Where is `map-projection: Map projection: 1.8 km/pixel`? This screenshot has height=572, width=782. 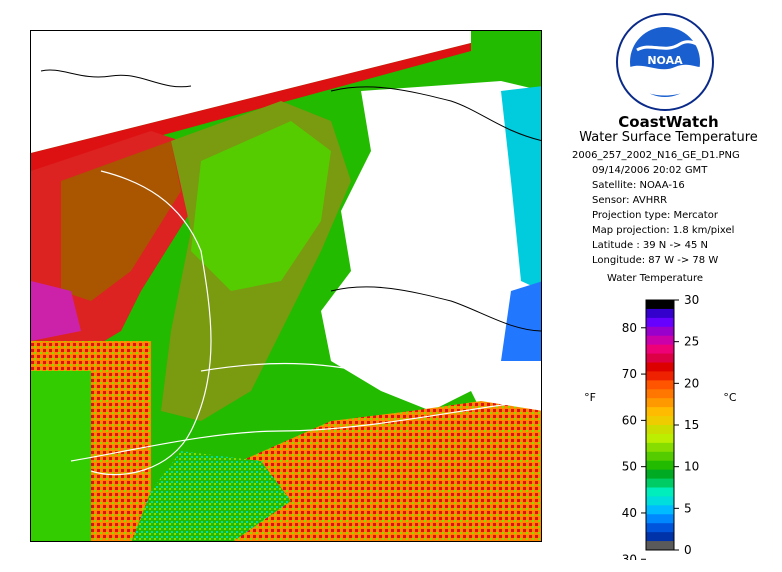 map-projection: Map projection: 1.8 km/pixel is located at coordinates (663, 230).